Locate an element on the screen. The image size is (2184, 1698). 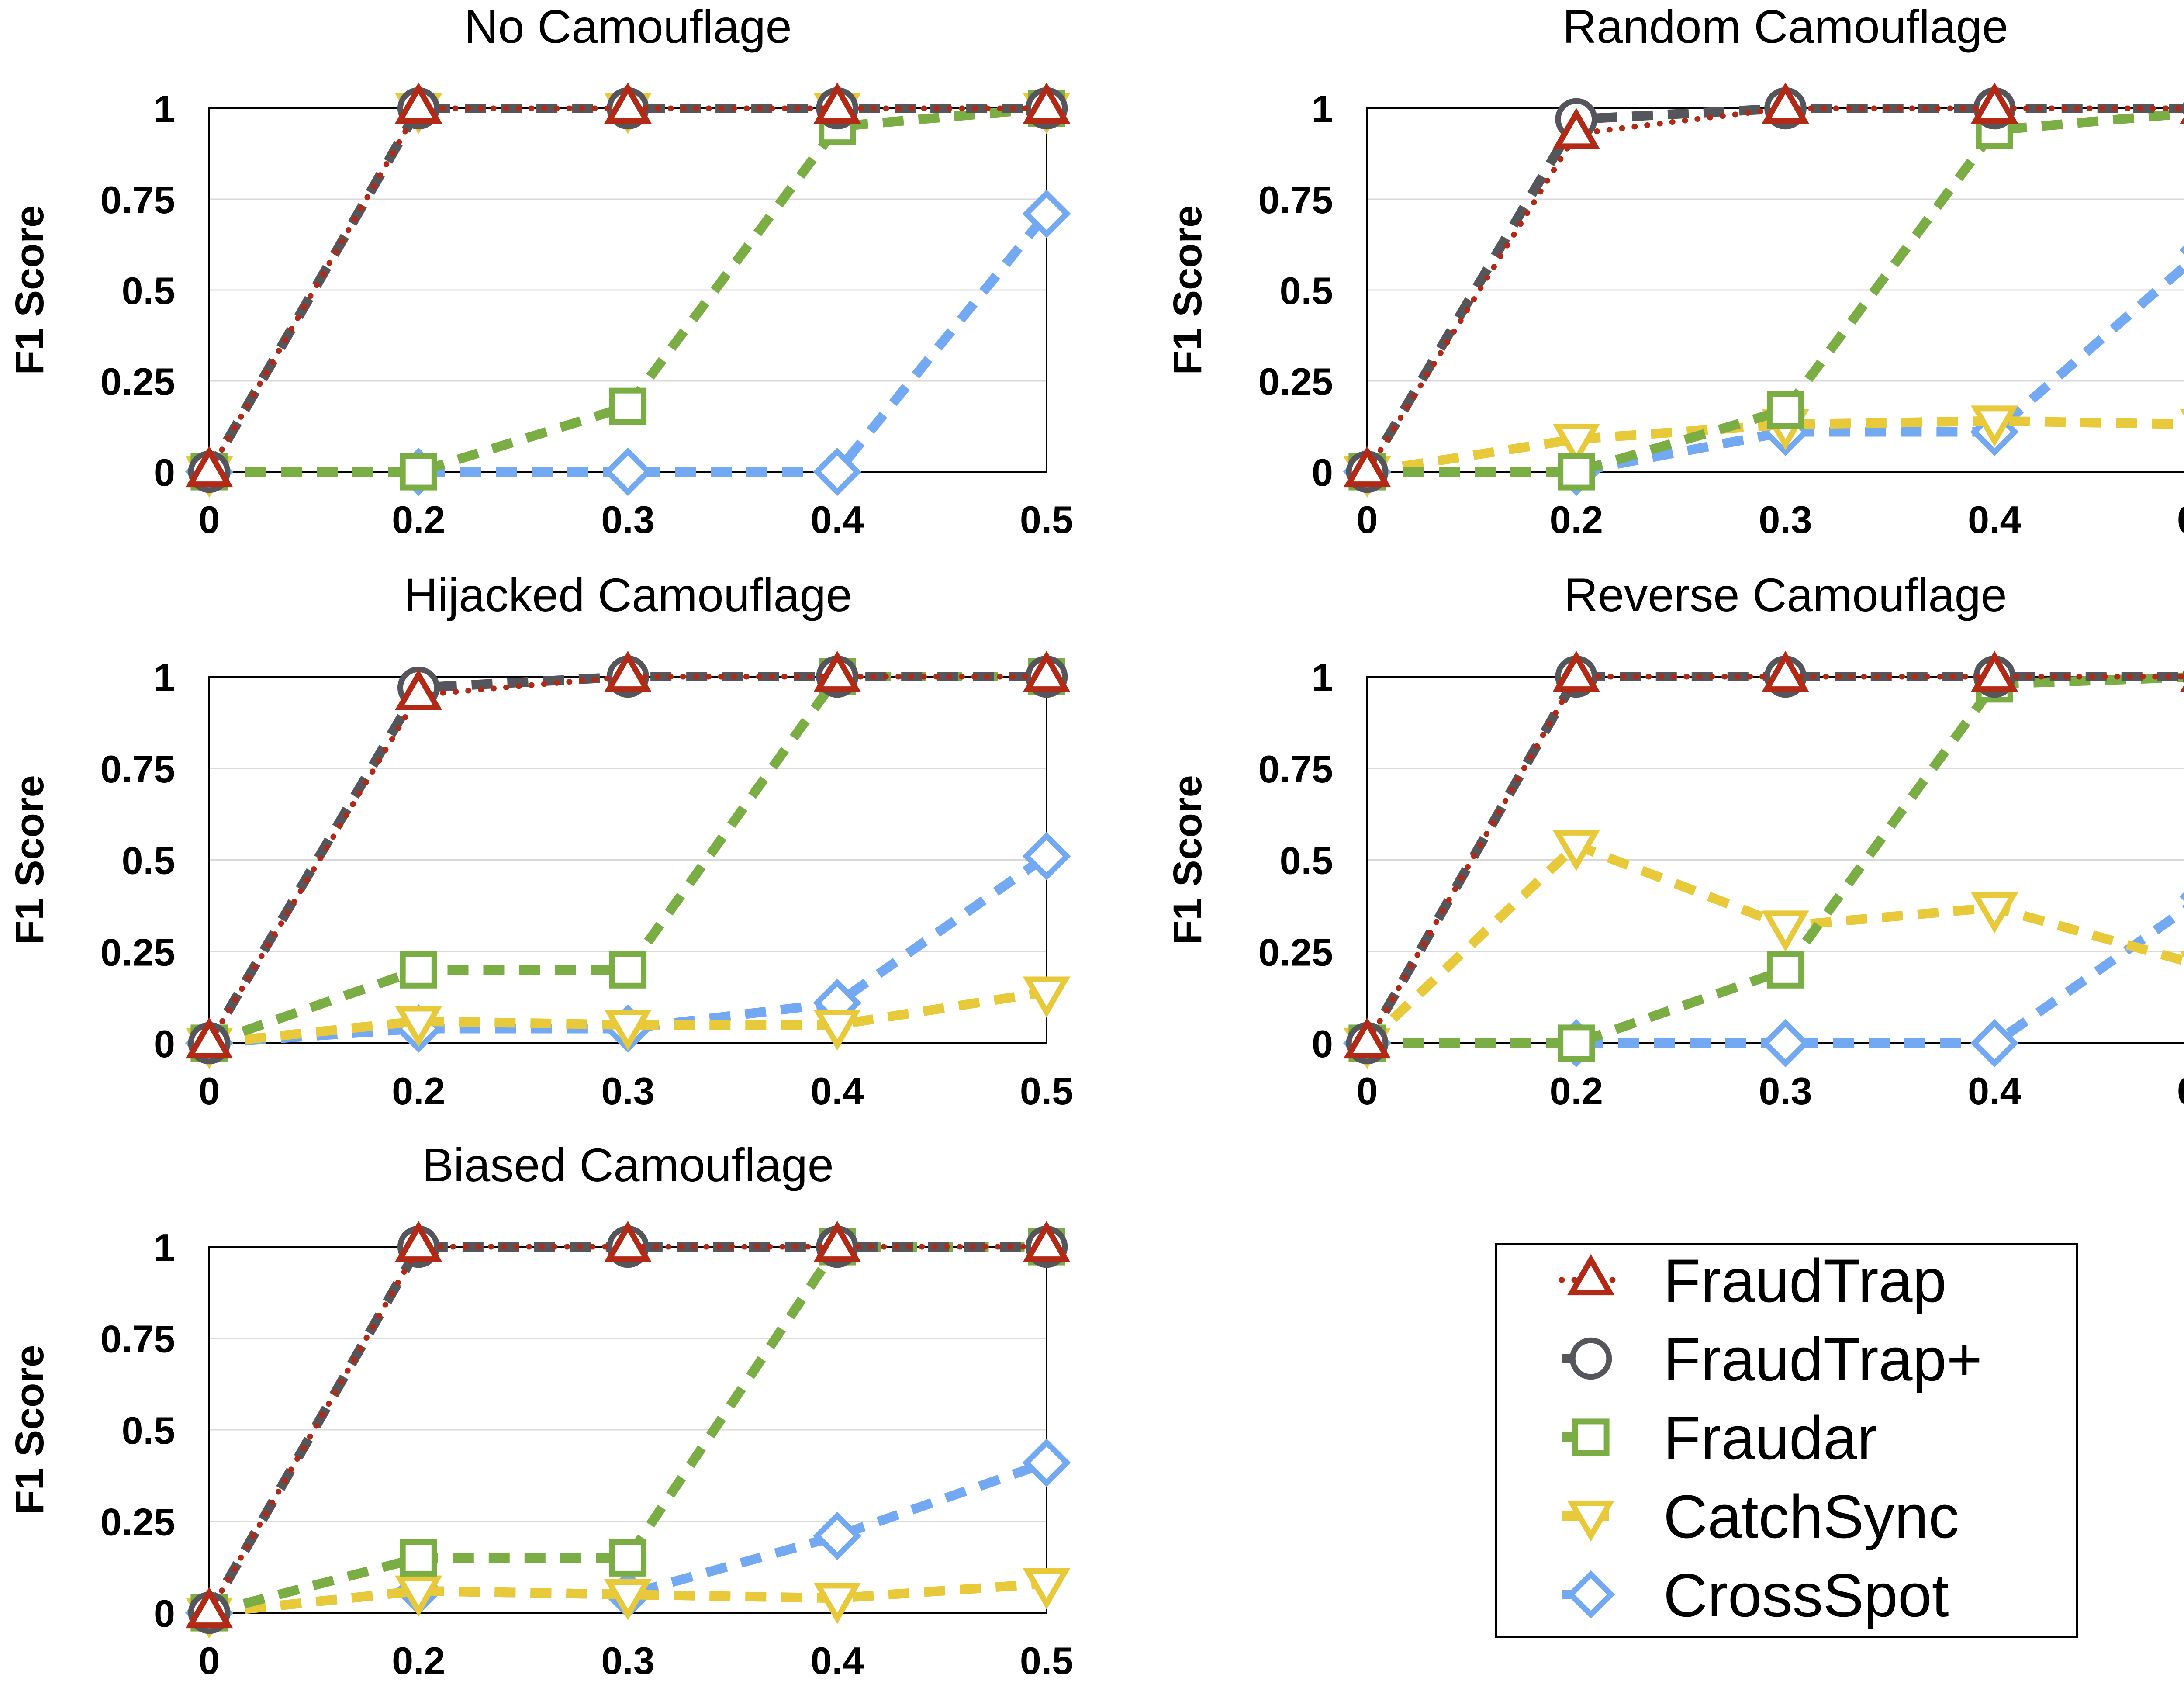
chart-title: Random Camouflage is located at coordinates (1785, 26).